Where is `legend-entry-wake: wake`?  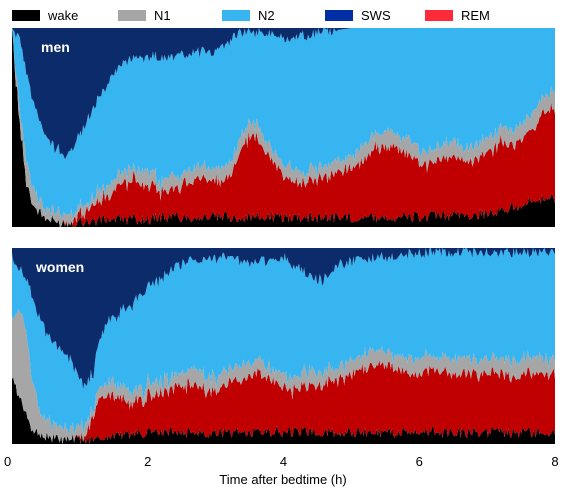 legend-entry-wake: wake is located at coordinates (45, 15).